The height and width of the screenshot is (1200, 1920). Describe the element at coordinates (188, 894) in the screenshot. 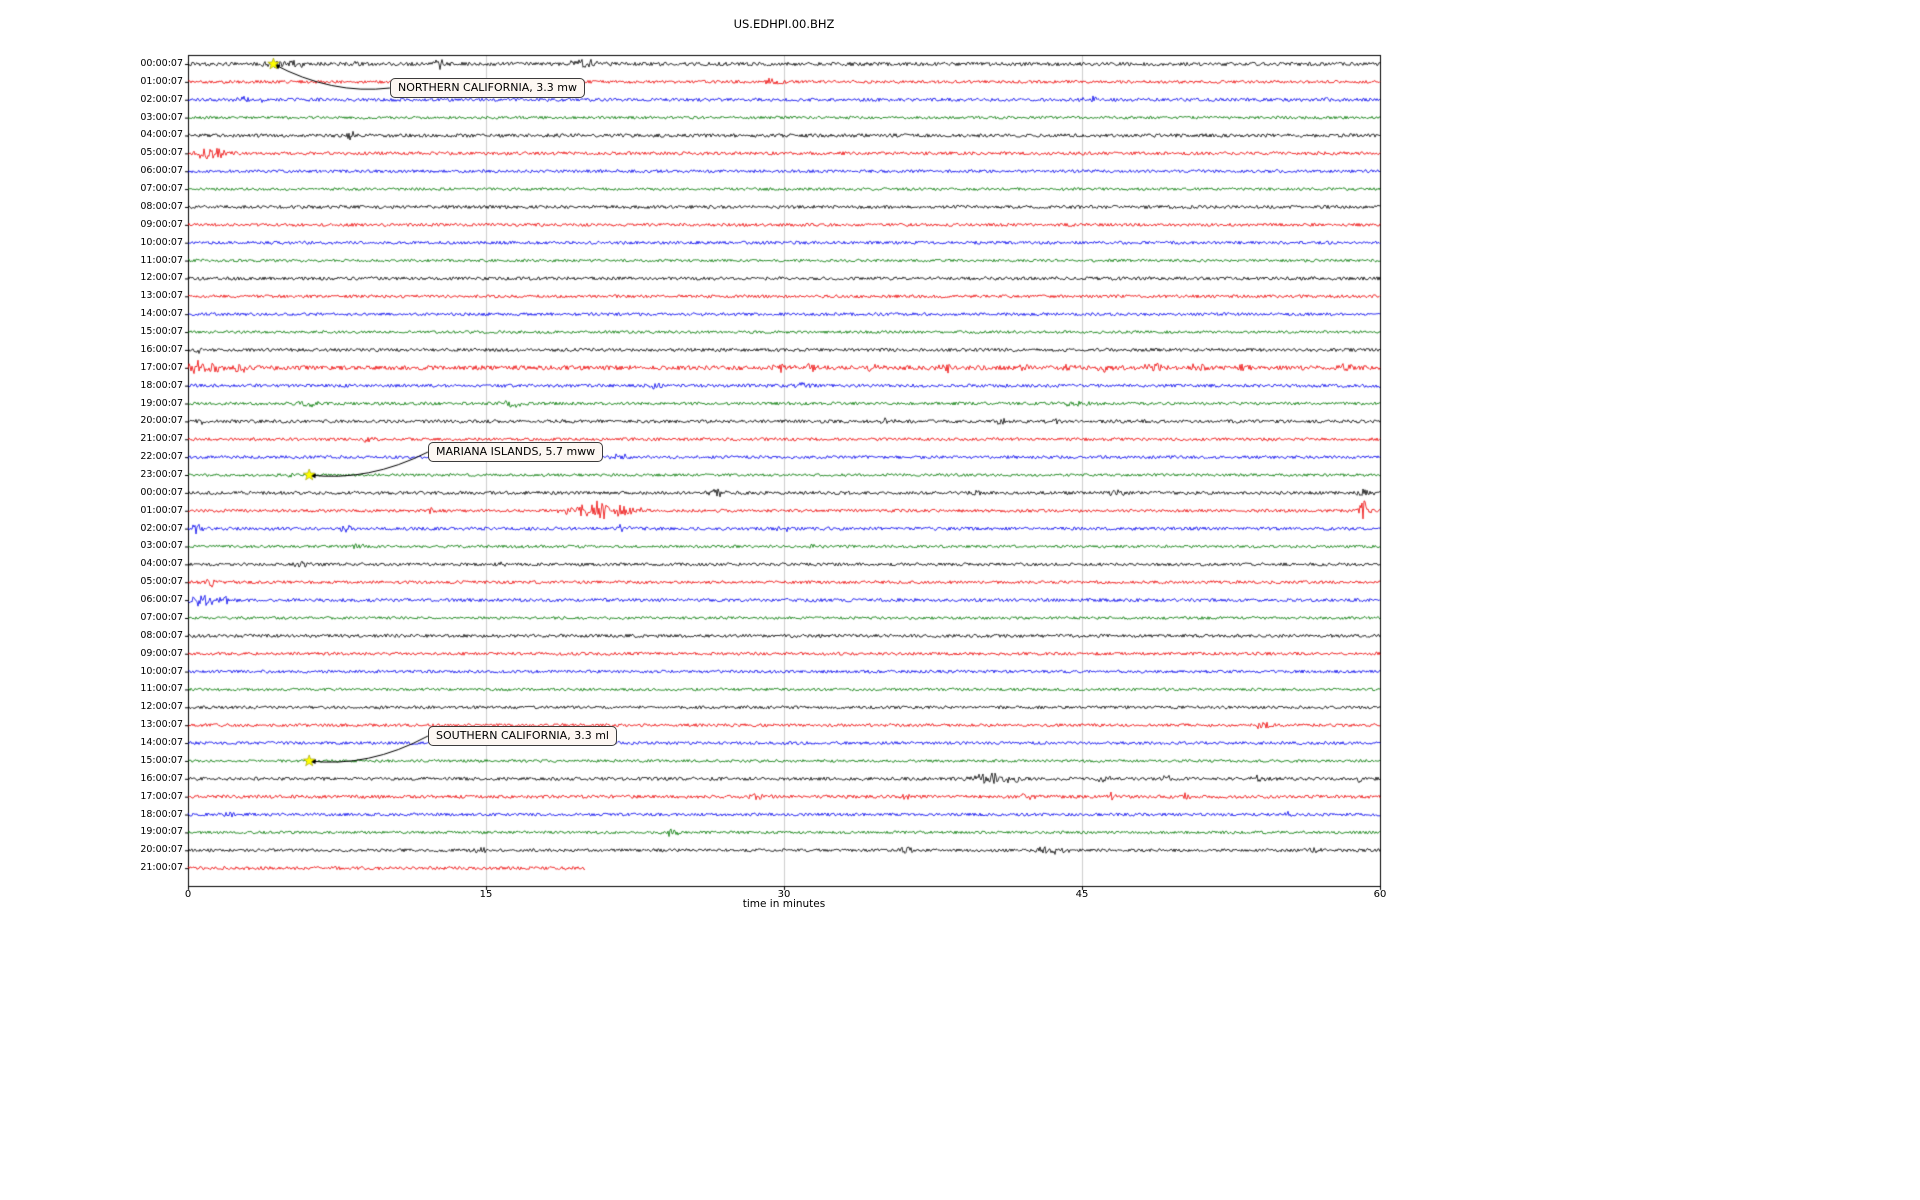

I see `x-tick-label: 0` at that location.